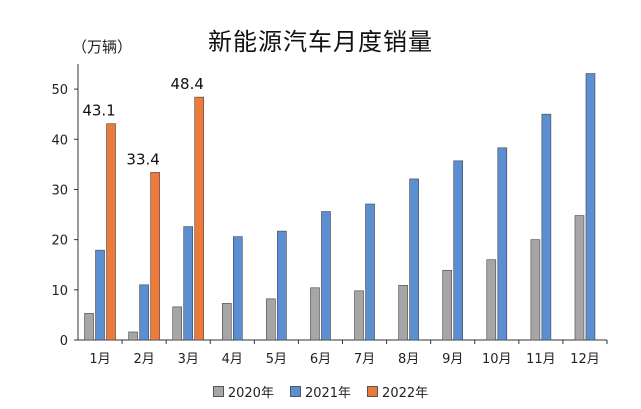 The image size is (641, 409). I want to click on bar-2020年-7月, so click(359, 315).